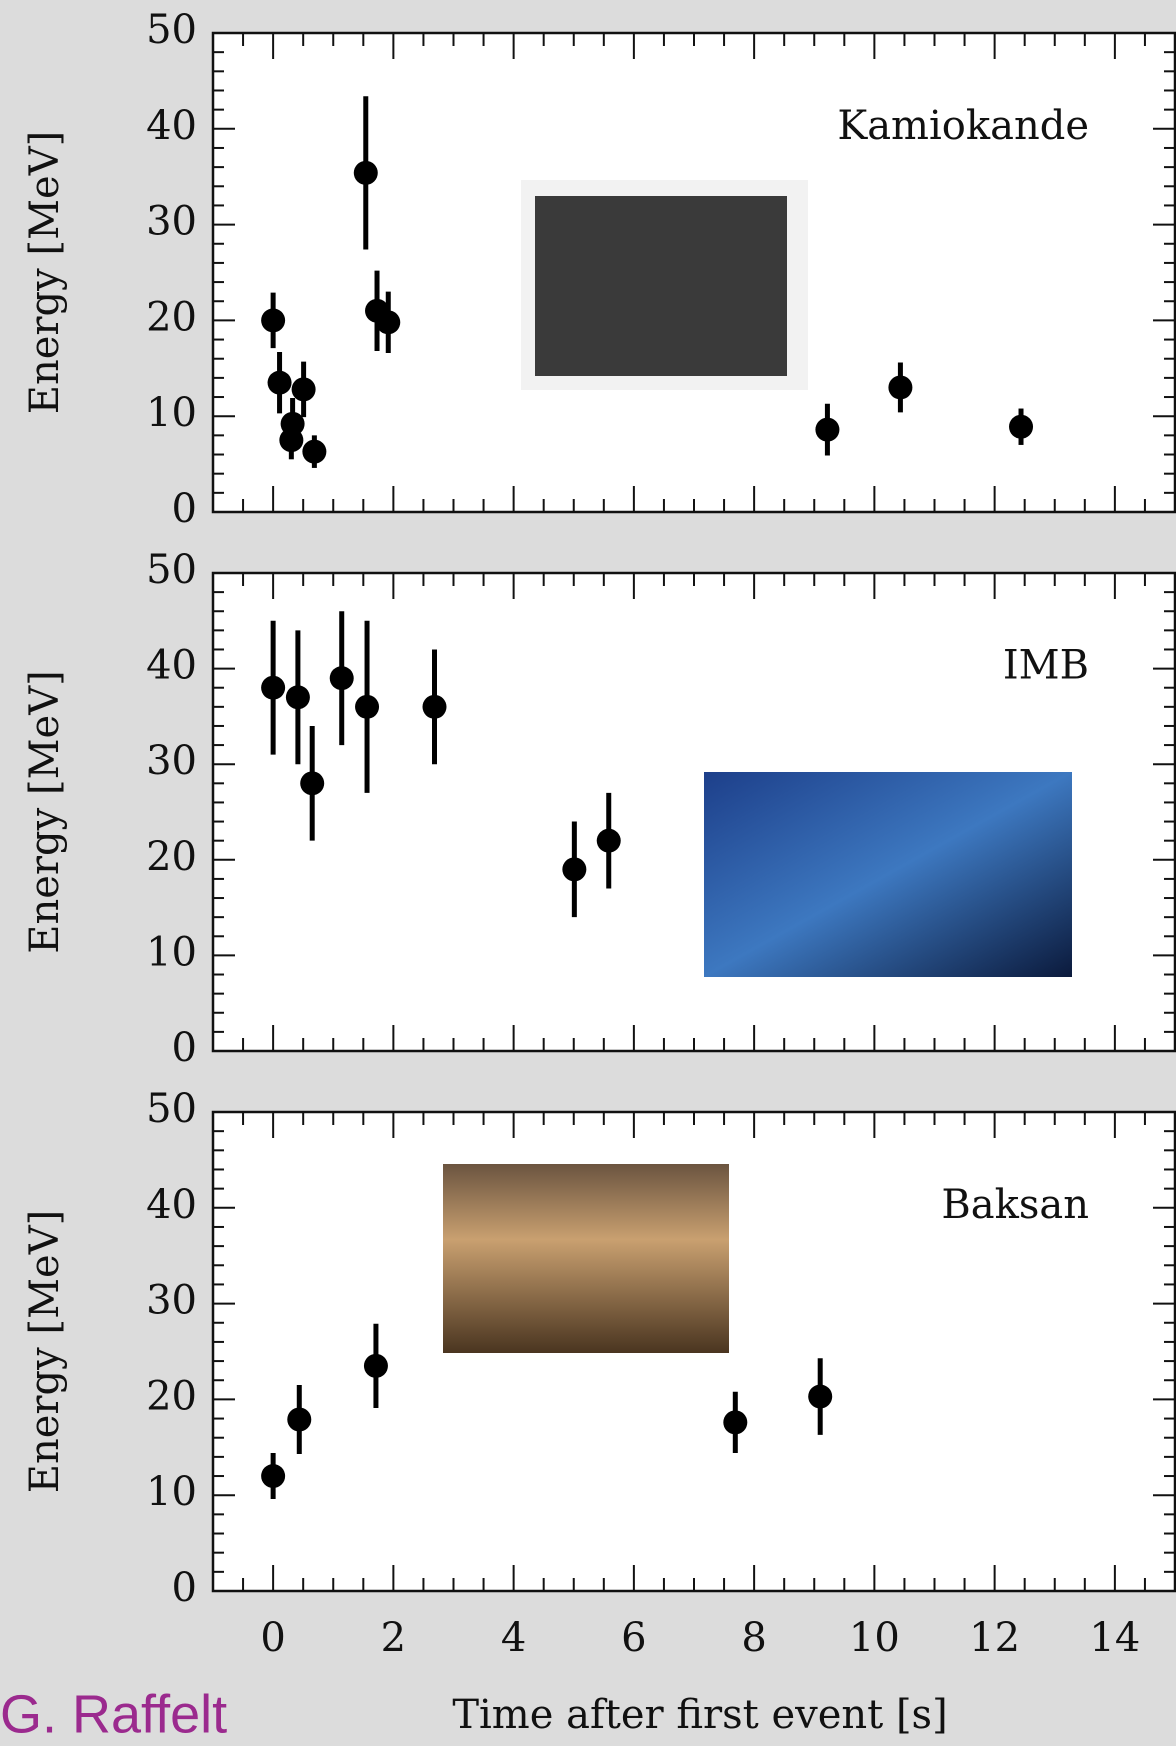 The height and width of the screenshot is (1746, 1176). Describe the element at coordinates (874, 1638) in the screenshot. I see `x-tick-label: 10` at that location.